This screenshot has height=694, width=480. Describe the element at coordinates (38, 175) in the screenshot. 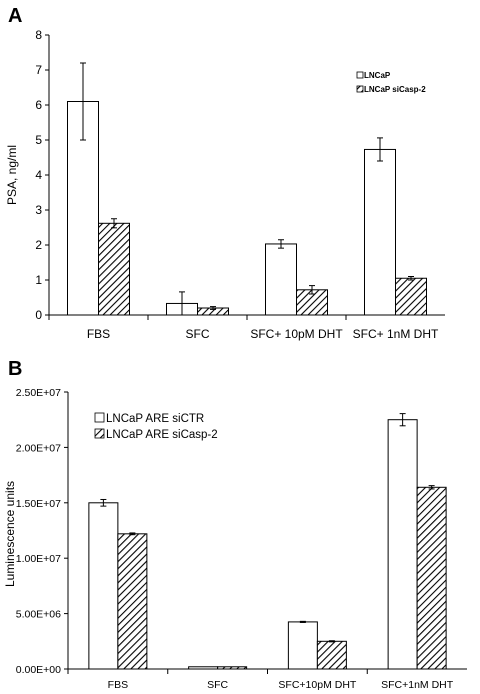

I see `y-tick-label: 4` at that location.